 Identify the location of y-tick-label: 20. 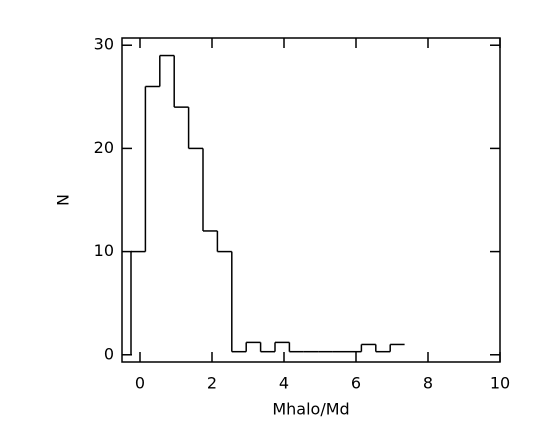
(104, 147).